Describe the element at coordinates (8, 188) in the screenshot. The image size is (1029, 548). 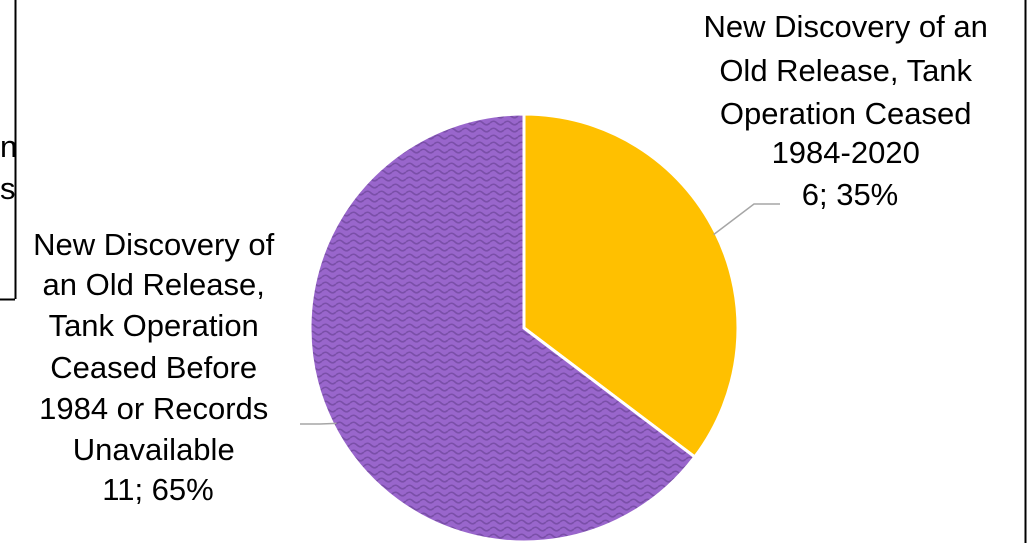
I see `clipped-text-2: s` at that location.